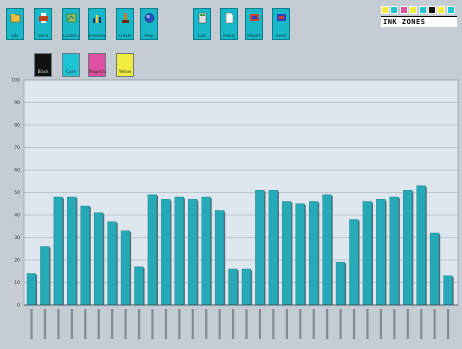 The height and width of the screenshot is (349, 462). Describe the element at coordinates (43, 18) in the screenshot. I see `printer-icon` at that location.